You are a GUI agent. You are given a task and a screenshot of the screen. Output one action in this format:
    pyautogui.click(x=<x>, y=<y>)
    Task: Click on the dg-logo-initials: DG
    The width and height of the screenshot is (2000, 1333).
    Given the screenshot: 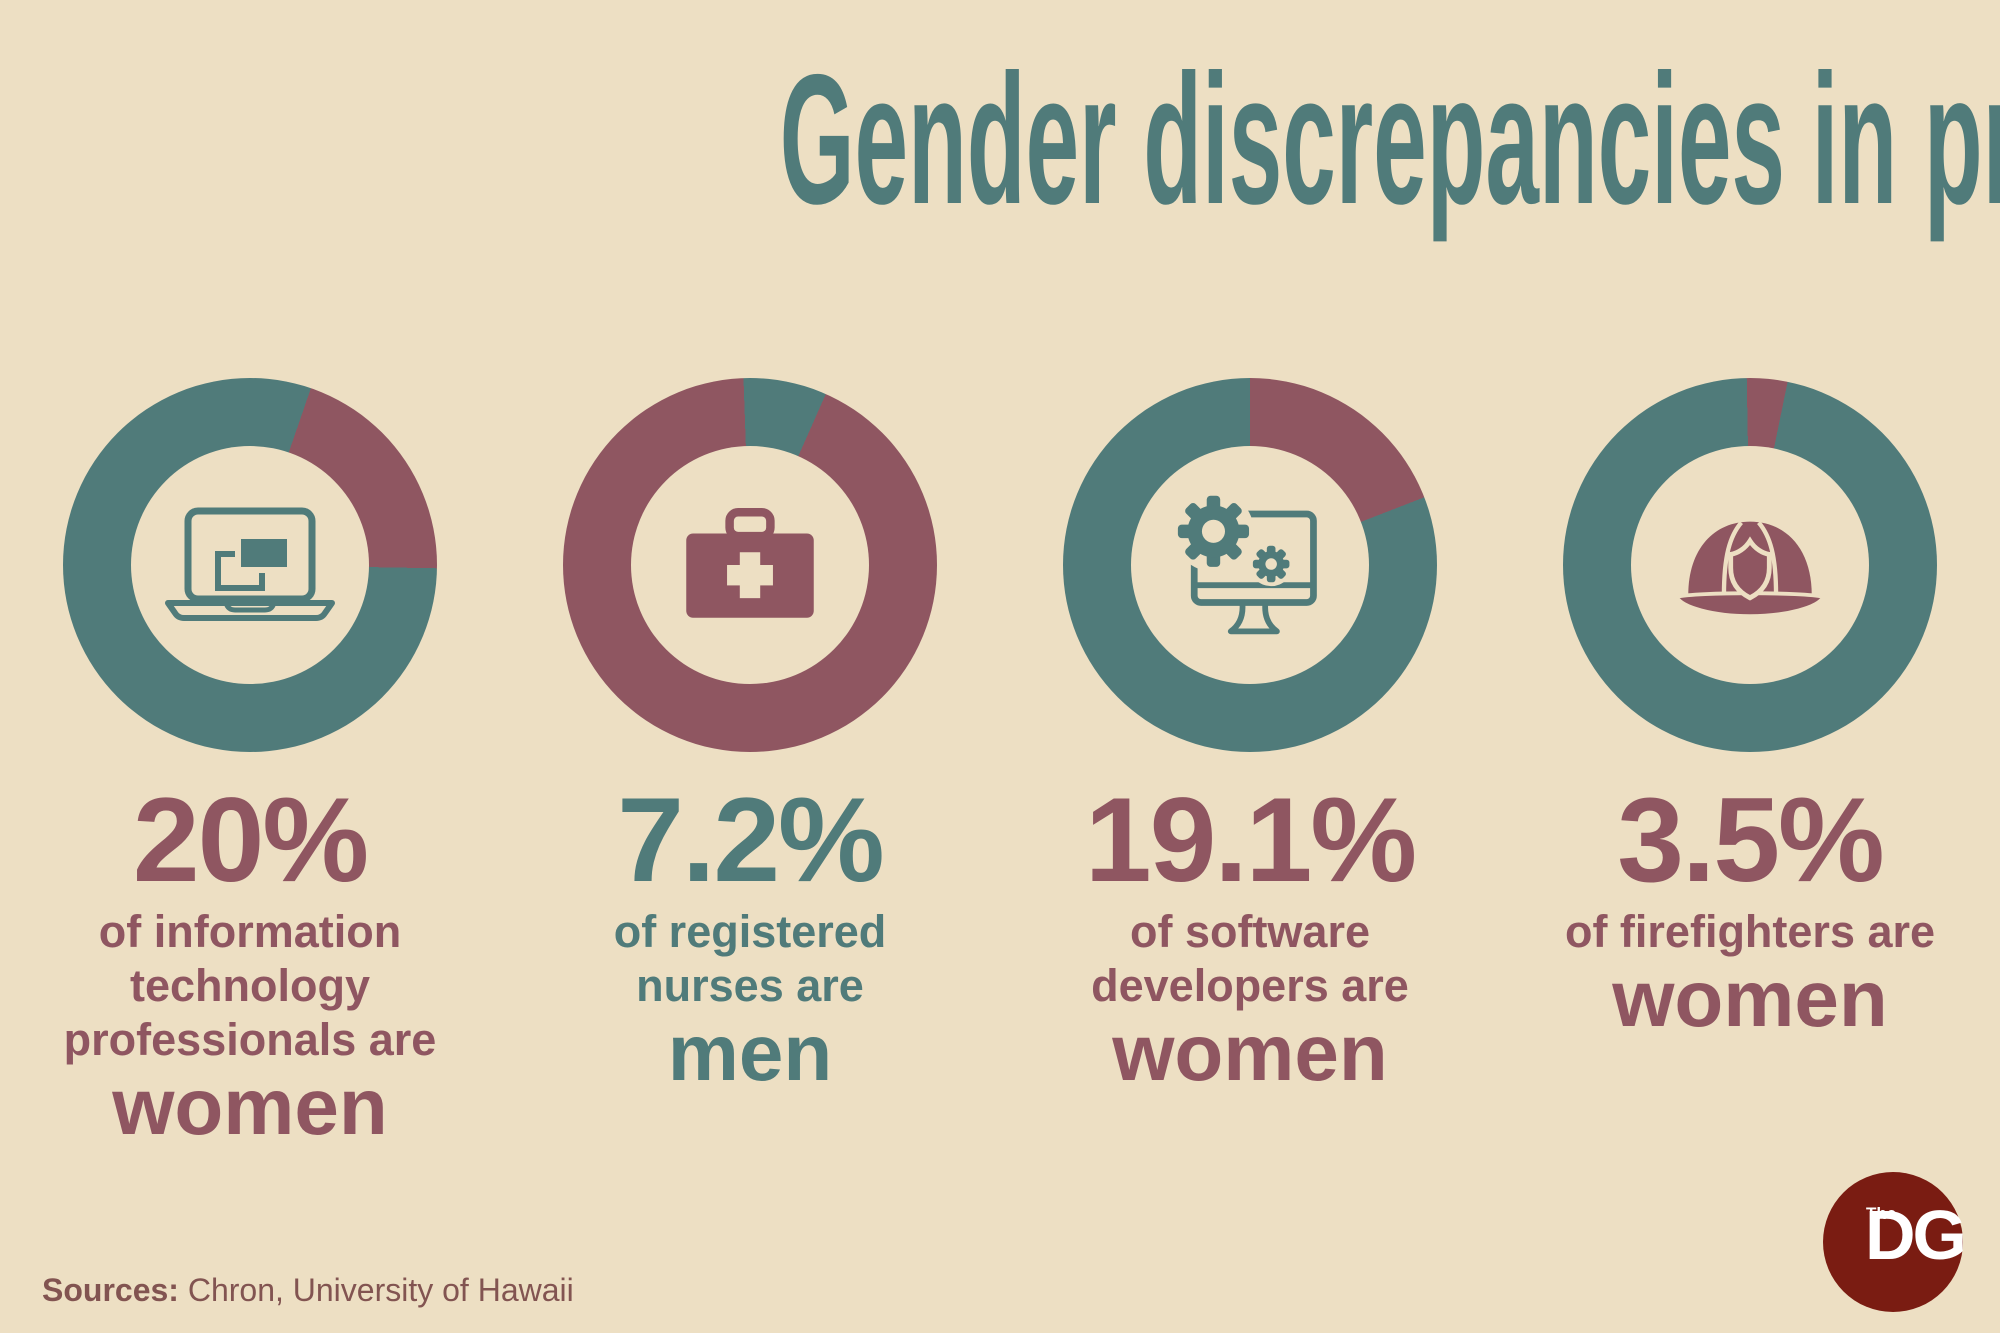 What is the action you would take?
    pyautogui.click(x=1916, y=1235)
    